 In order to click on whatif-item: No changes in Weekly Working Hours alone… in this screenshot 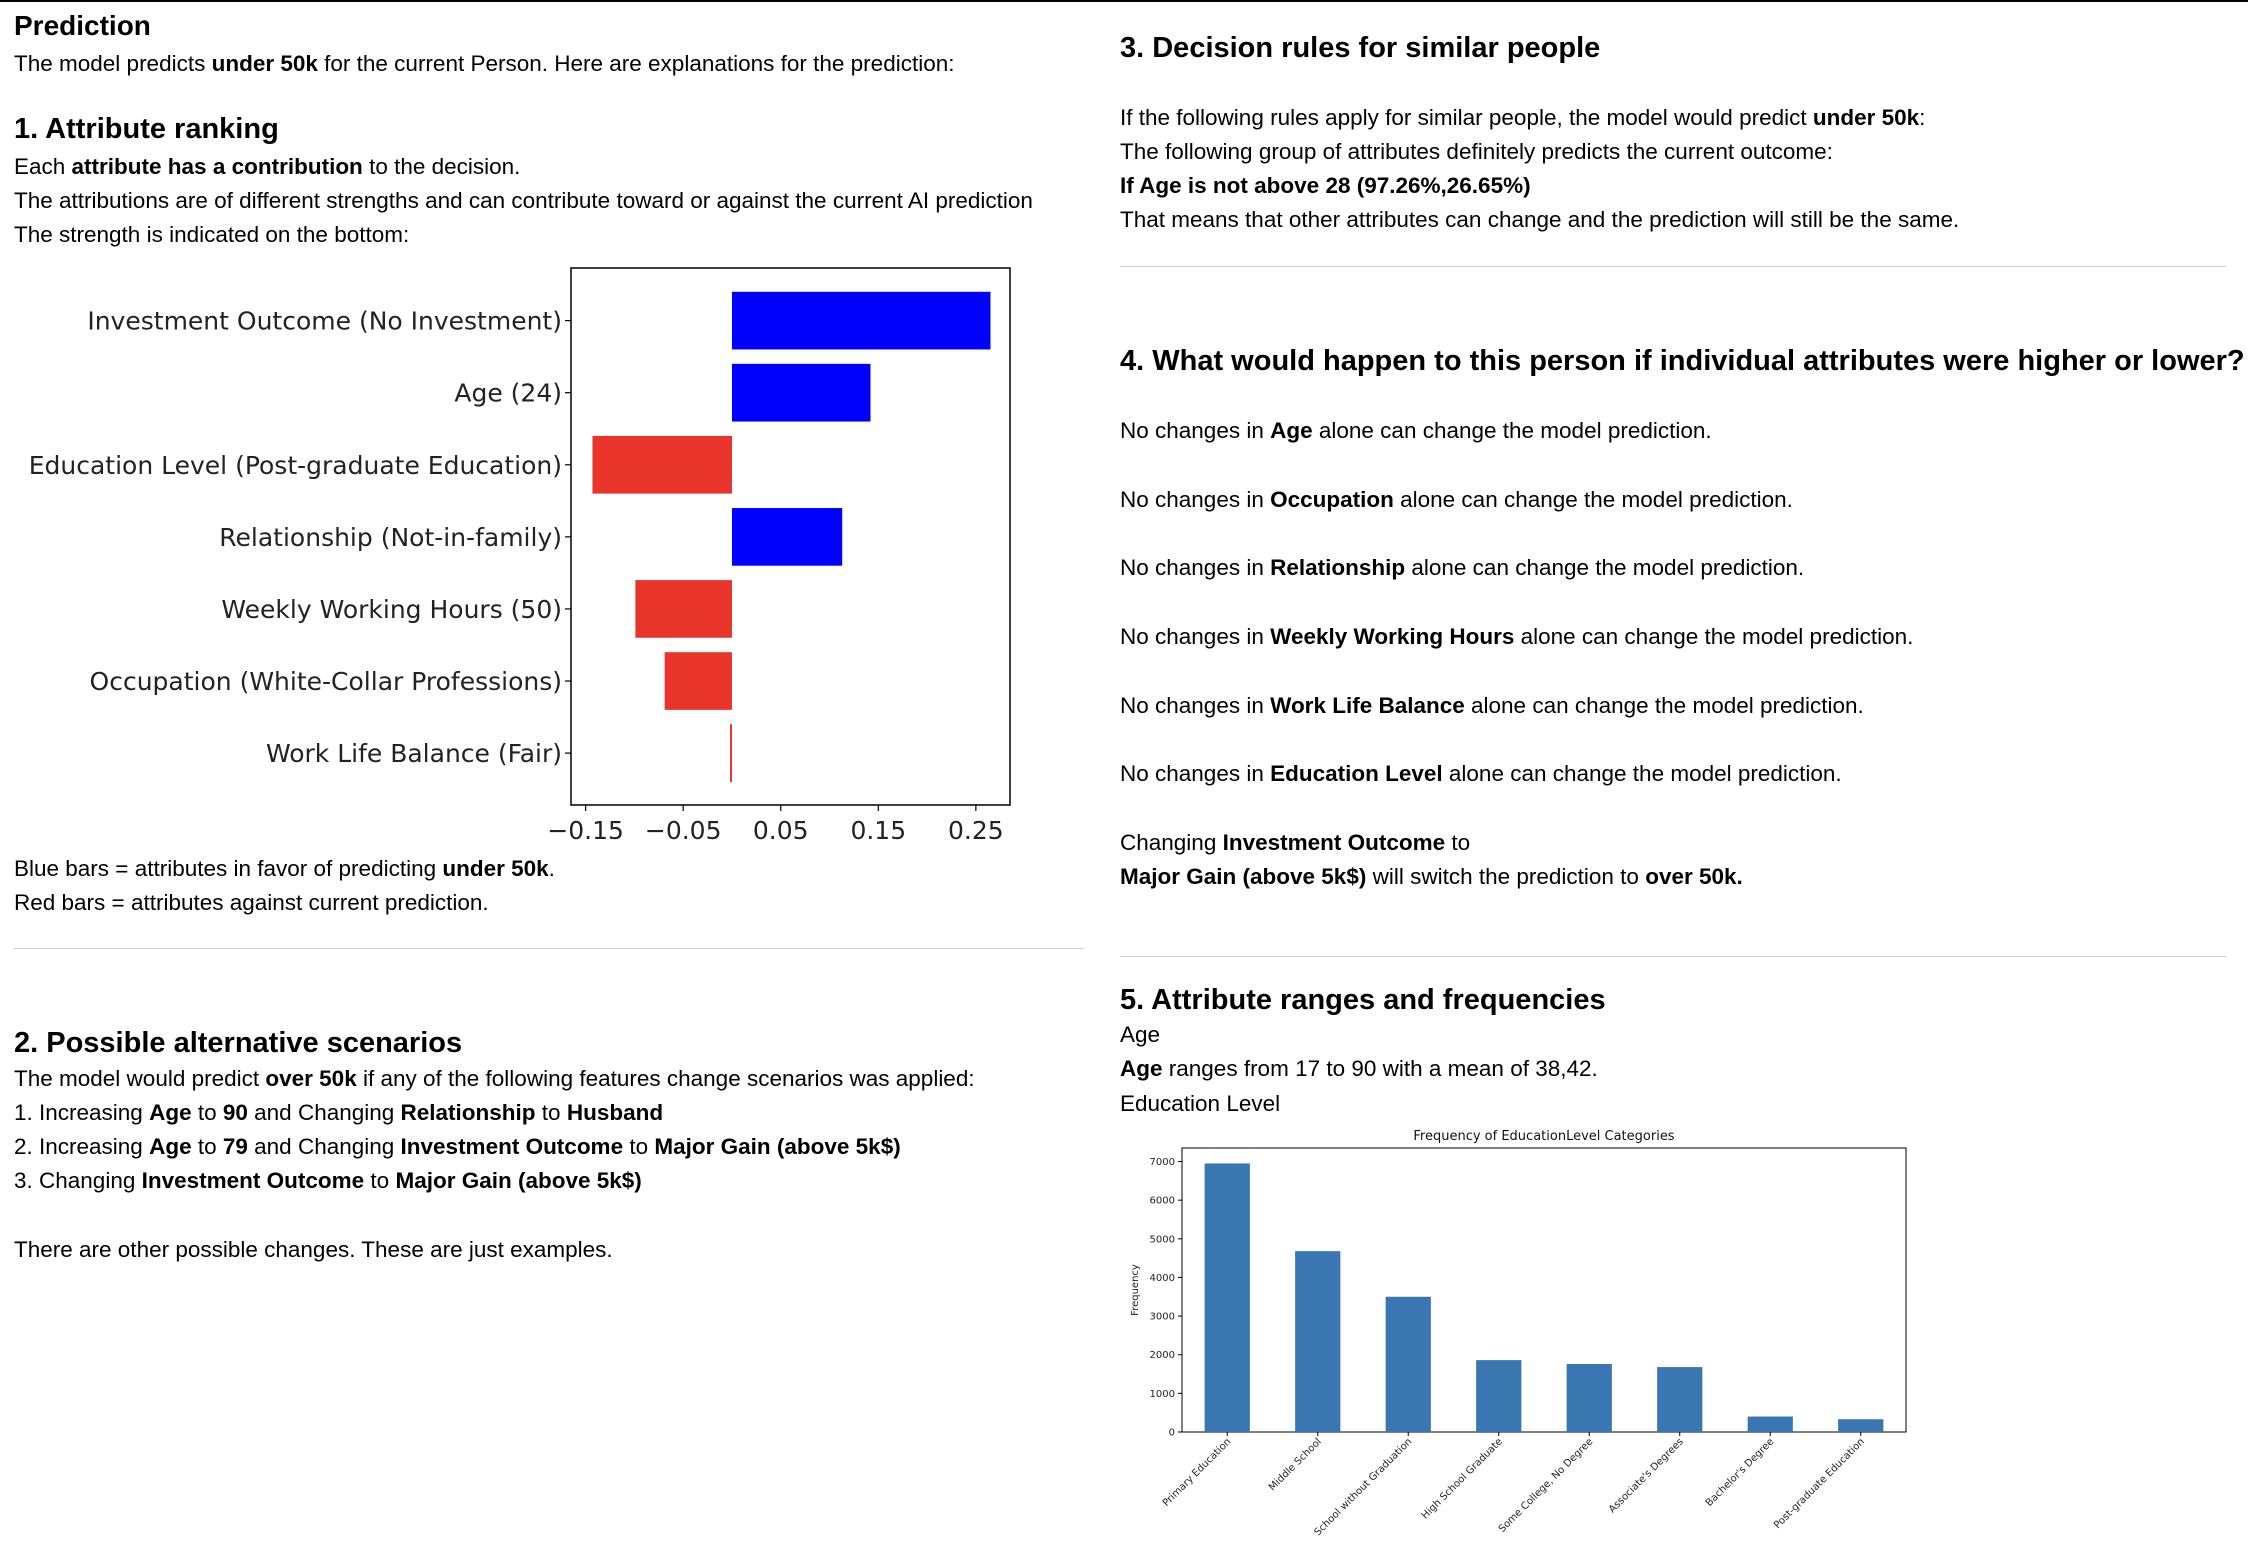, I will do `click(1516, 637)`.